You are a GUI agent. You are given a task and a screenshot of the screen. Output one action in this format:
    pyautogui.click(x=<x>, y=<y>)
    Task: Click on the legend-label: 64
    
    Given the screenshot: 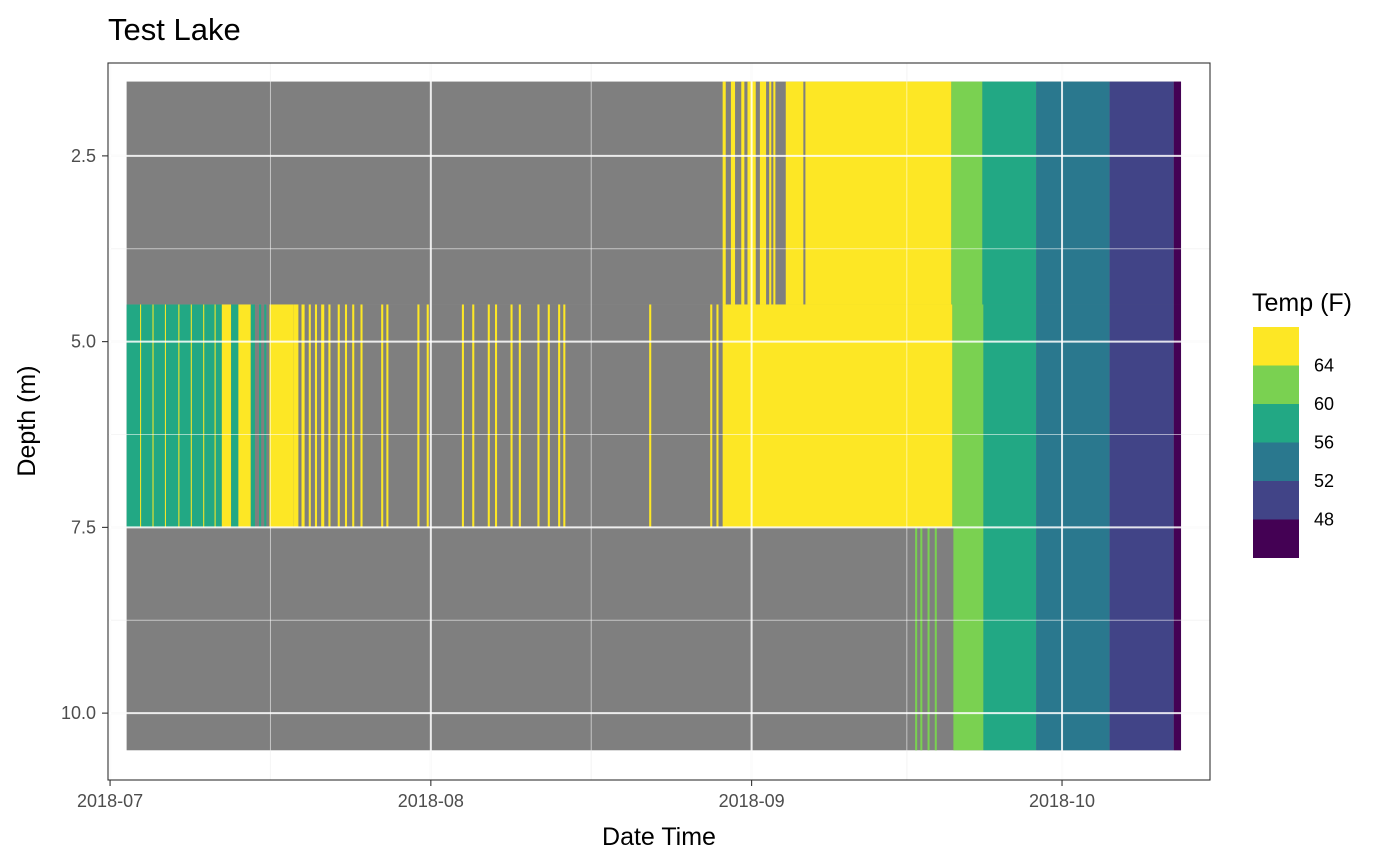 What is the action you would take?
    pyautogui.click(x=1324, y=366)
    